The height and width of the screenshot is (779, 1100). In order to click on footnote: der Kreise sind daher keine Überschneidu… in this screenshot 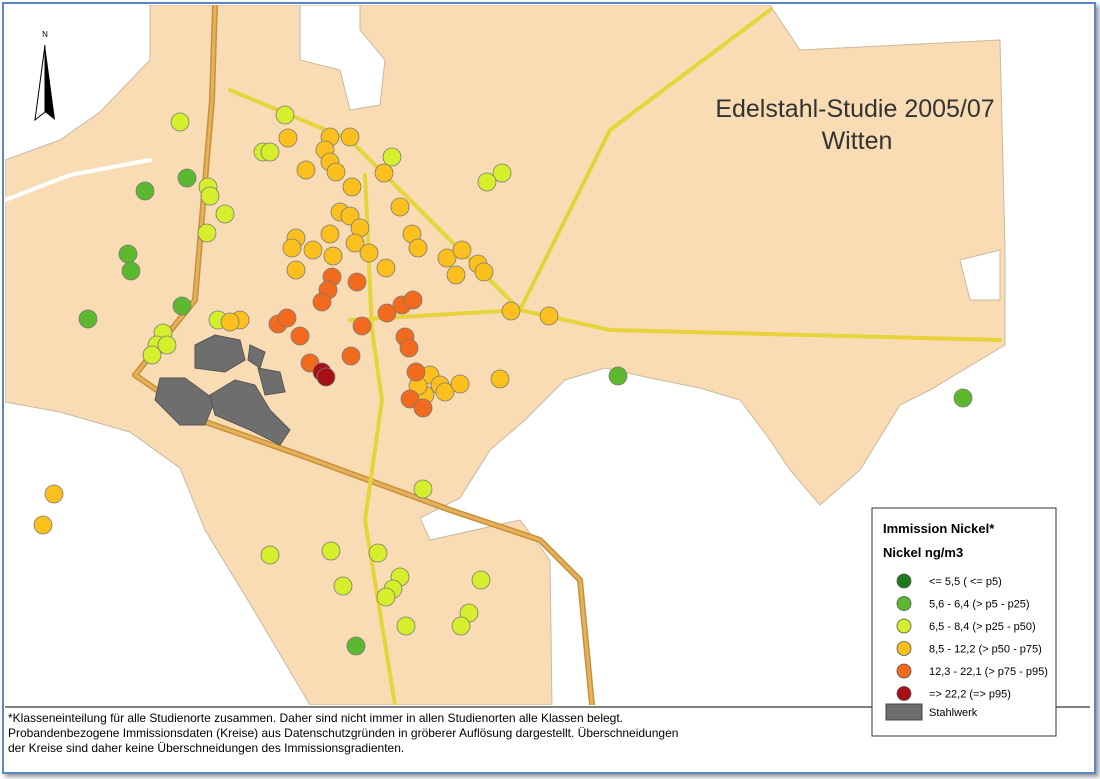, I will do `click(206, 748)`.